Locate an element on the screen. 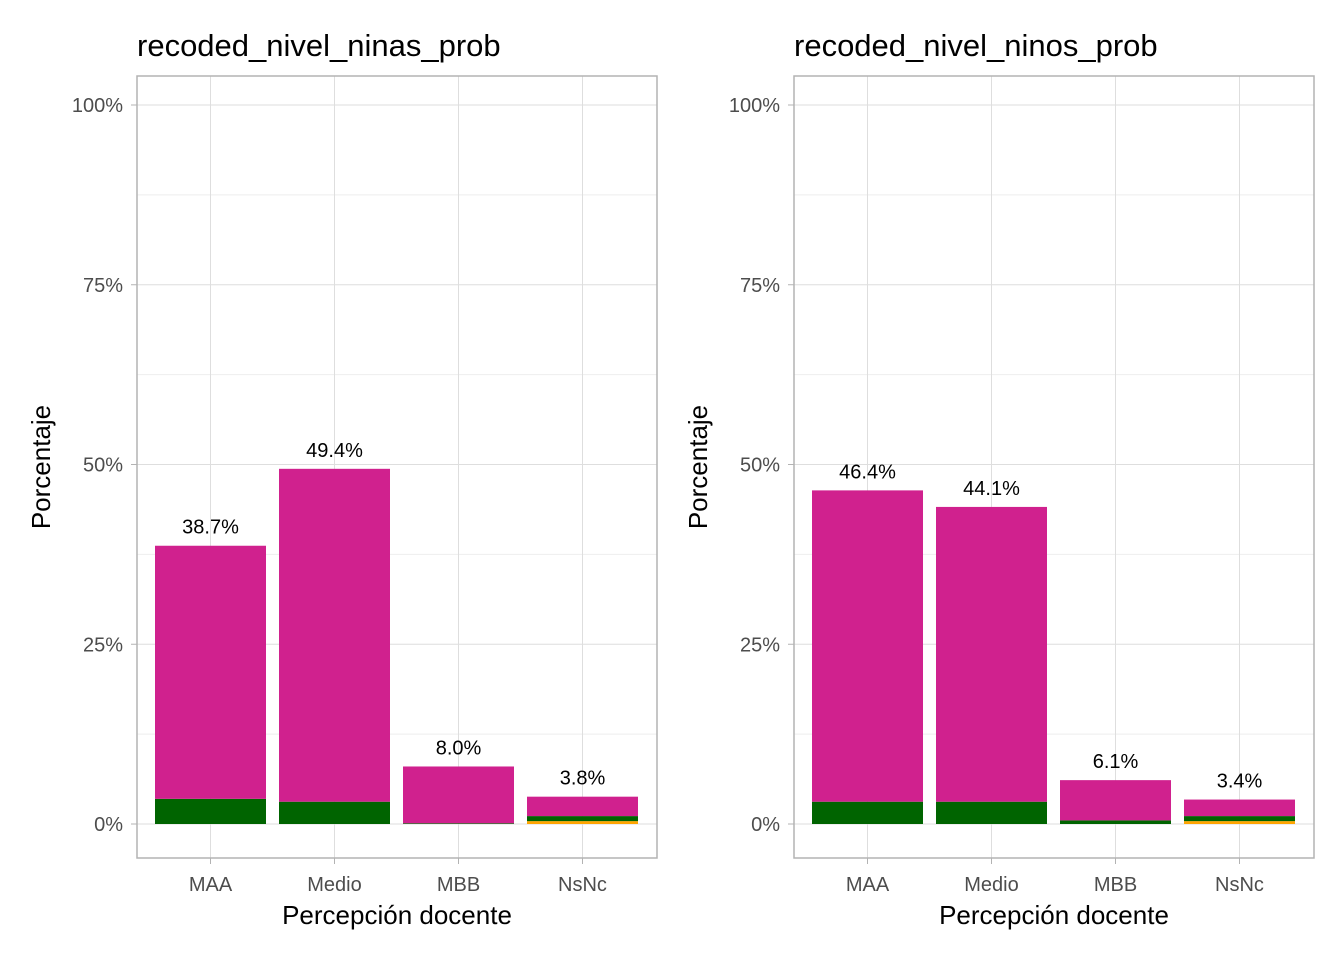 The height and width of the screenshot is (960, 1344). panel-title-ninas: recoded_nivel_ninas_prob is located at coordinates (319, 45).